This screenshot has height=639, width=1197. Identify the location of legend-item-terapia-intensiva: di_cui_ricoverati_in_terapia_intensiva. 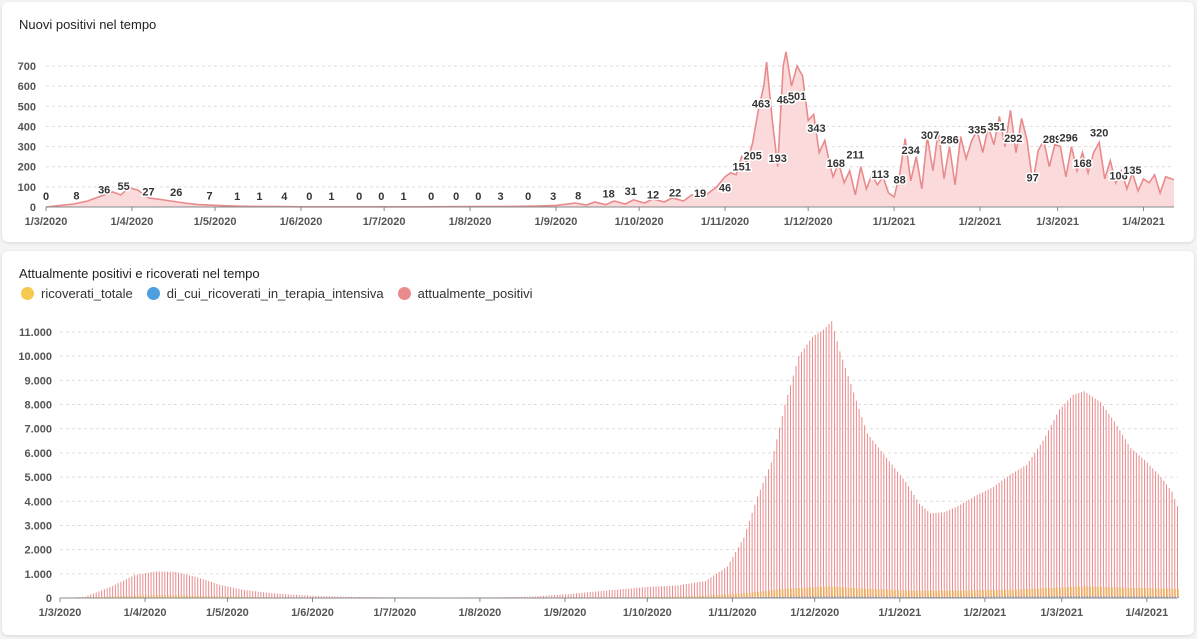
(265, 293).